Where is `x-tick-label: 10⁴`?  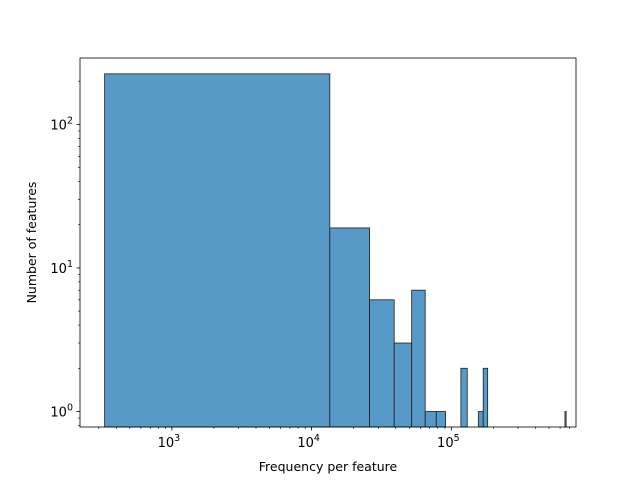
x-tick-label: 10⁴ is located at coordinates (308, 442).